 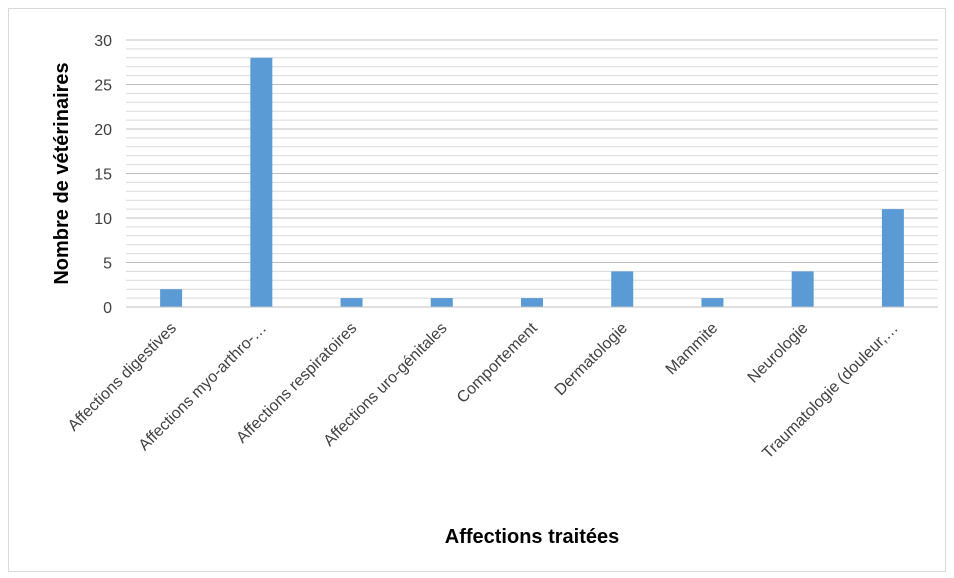 What do you see at coordinates (107, 308) in the screenshot?
I see `y-tick-label: 0` at bounding box center [107, 308].